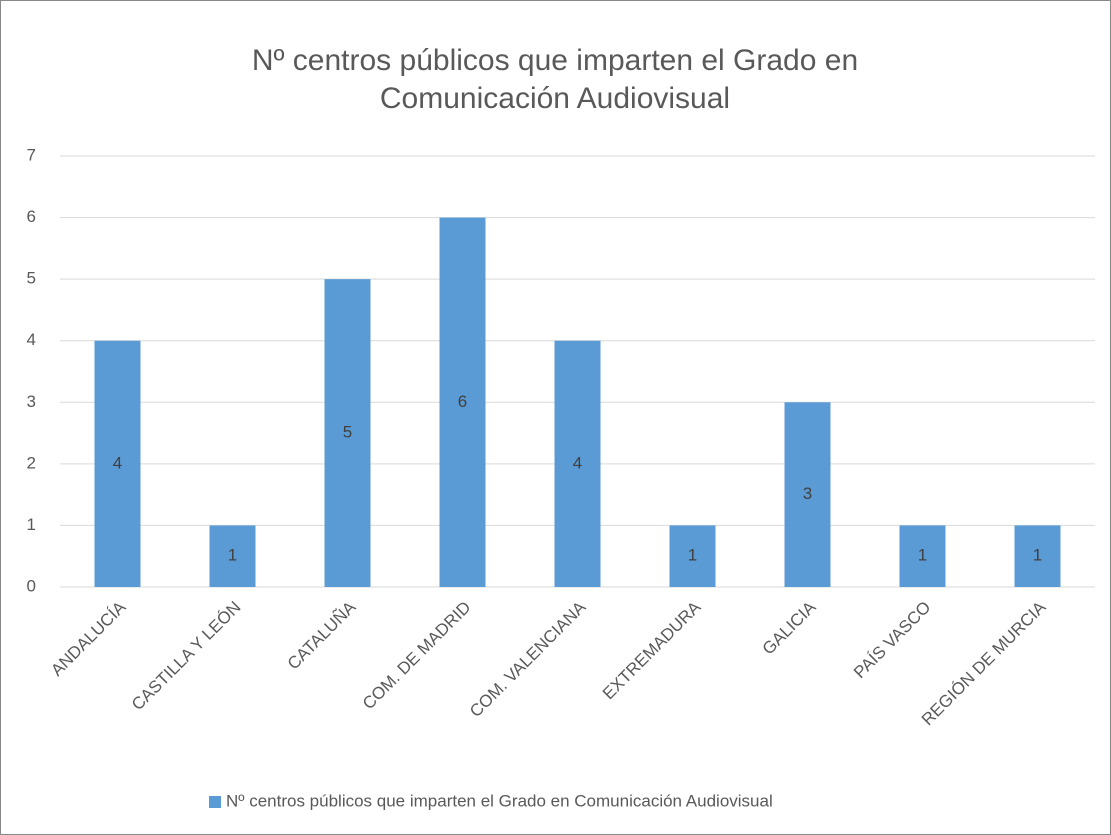 This screenshot has width=1111, height=835. I want to click on data-label: 5, so click(347, 432).